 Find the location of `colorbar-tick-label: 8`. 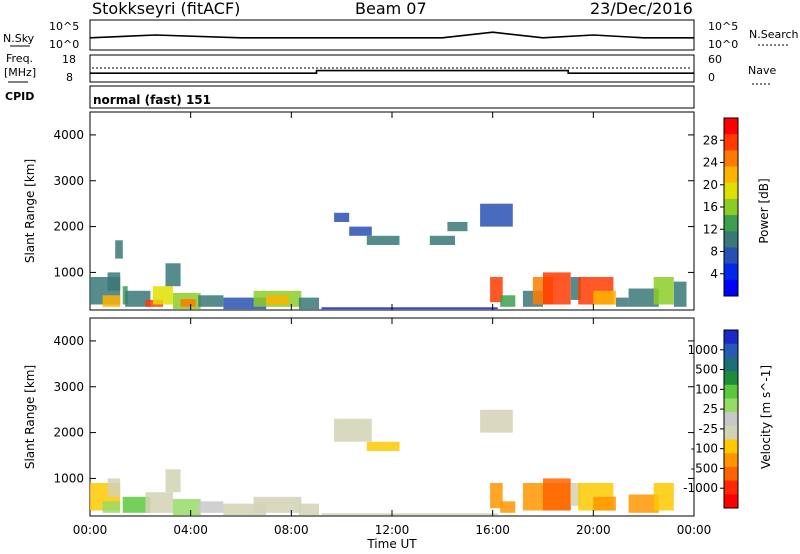

colorbar-tick-label: 8 is located at coordinates (714, 252).